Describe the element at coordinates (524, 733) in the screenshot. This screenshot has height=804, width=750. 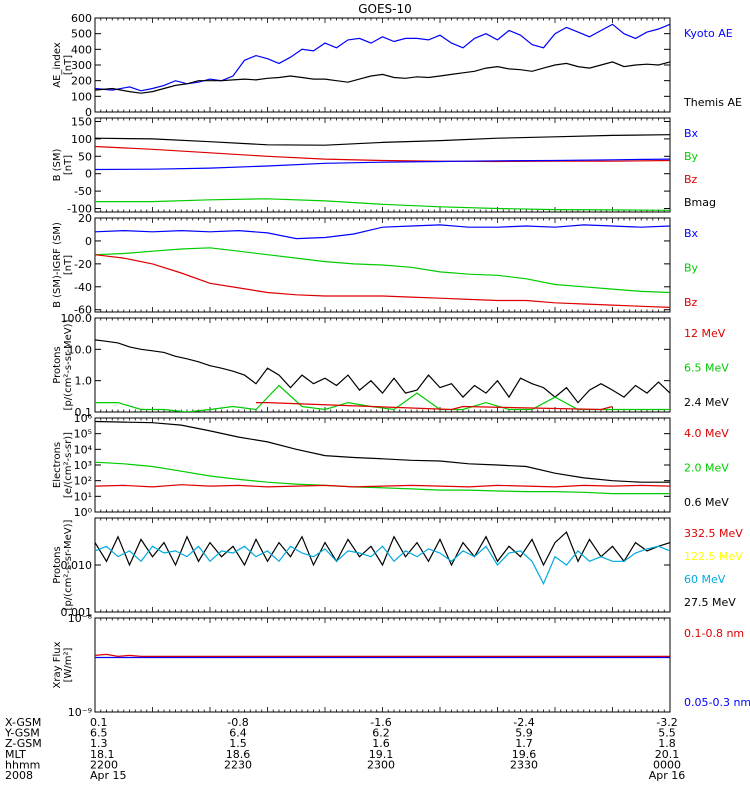
I see `orbit-value: 5.9` at that location.